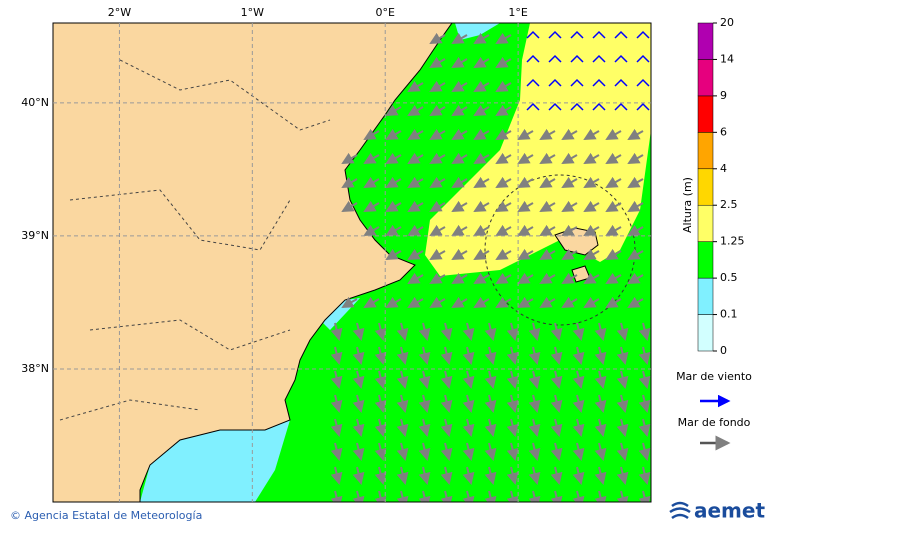 Image resolution: width=900 pixels, height=533 pixels. Describe the element at coordinates (538, 149) in the screenshot. I see `high-wave-area` at that location.